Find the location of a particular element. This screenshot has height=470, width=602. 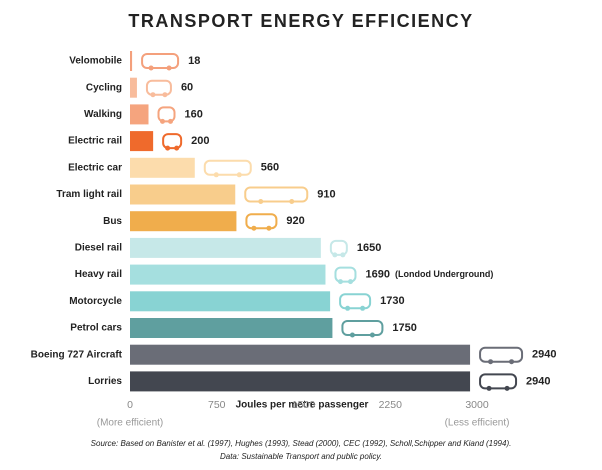

x-tick-label: 750 is located at coordinates (217, 405).